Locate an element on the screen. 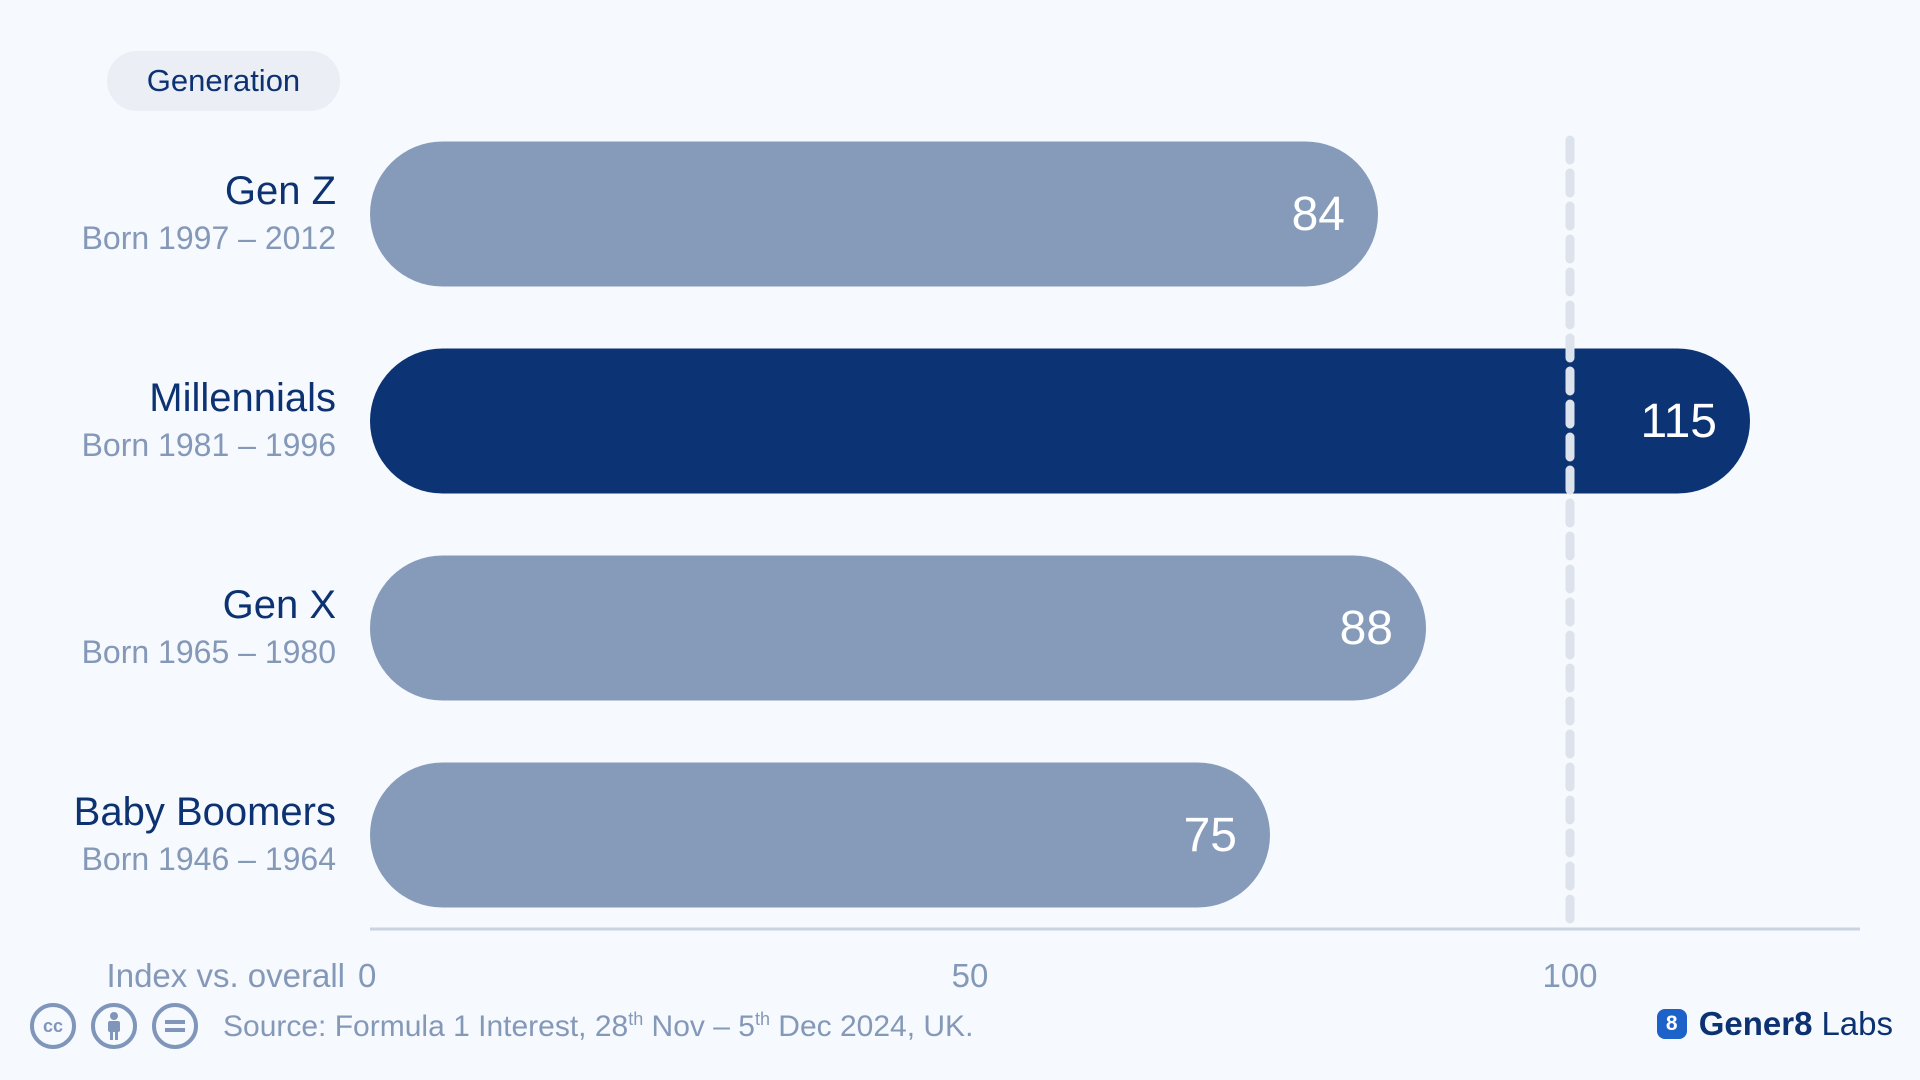 This screenshot has width=1920, height=1080. x-axis-label: Index vs. overall is located at coordinates (226, 973).